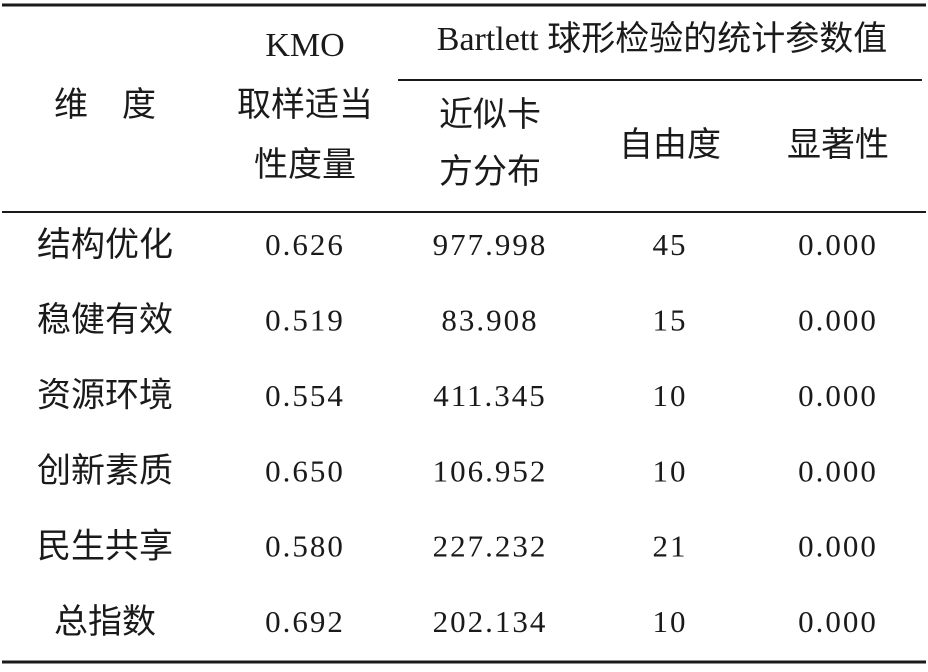 The width and height of the screenshot is (928, 672). I want to click on cell: 15, so click(670, 320).